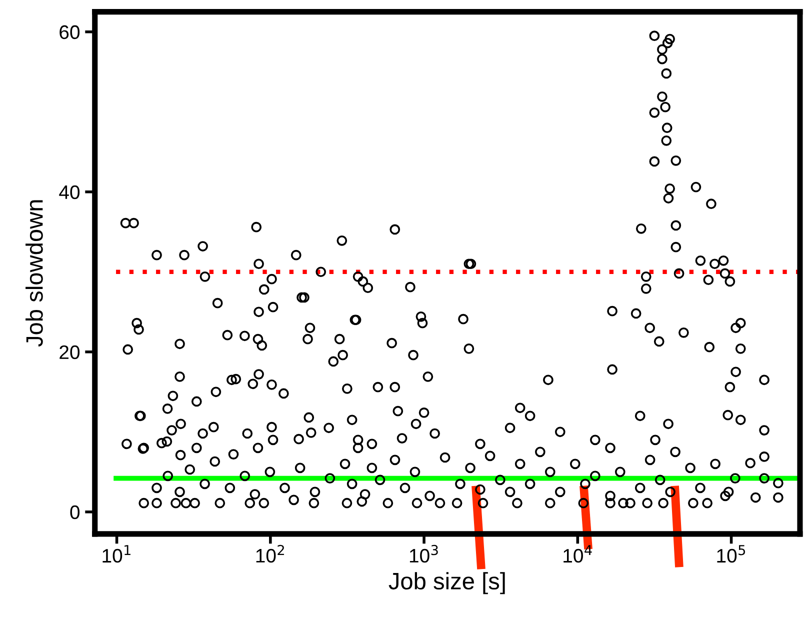 The height and width of the screenshot is (623, 804). Describe the element at coordinates (270, 553) in the screenshot. I see `x-tick-label: 10$^{2}$` at that location.